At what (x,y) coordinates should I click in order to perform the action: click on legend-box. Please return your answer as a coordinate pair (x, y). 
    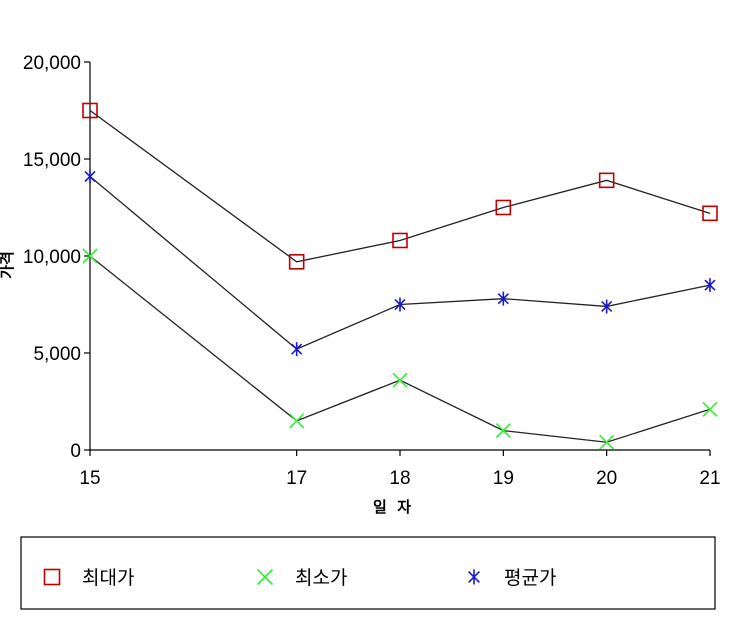
    Looking at the image, I should click on (368, 573).